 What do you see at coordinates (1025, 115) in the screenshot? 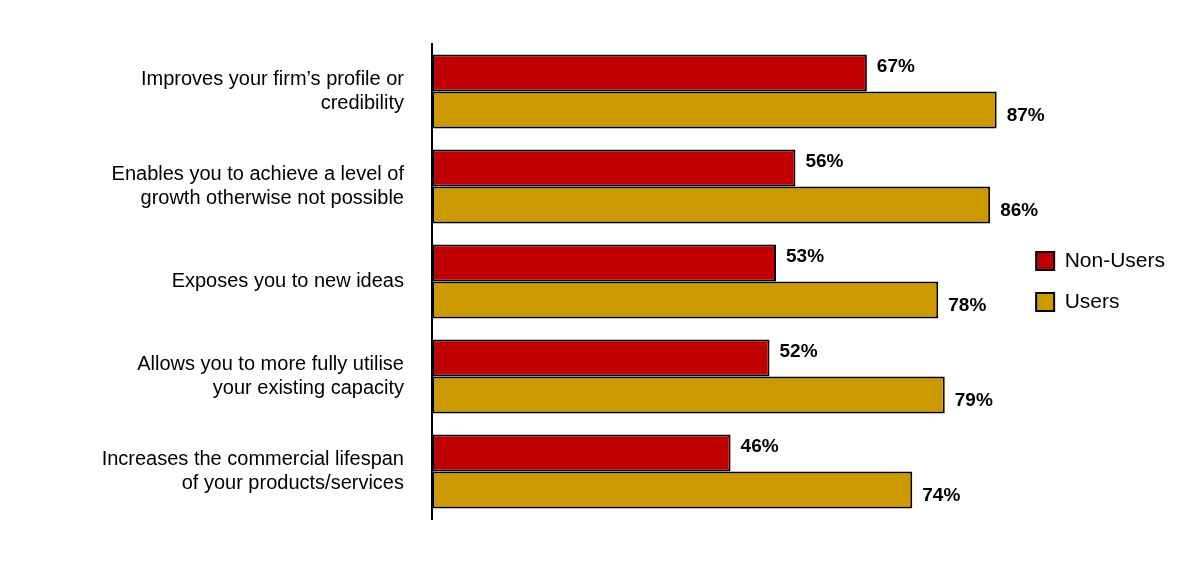
I see `data-label: 87%` at bounding box center [1025, 115].